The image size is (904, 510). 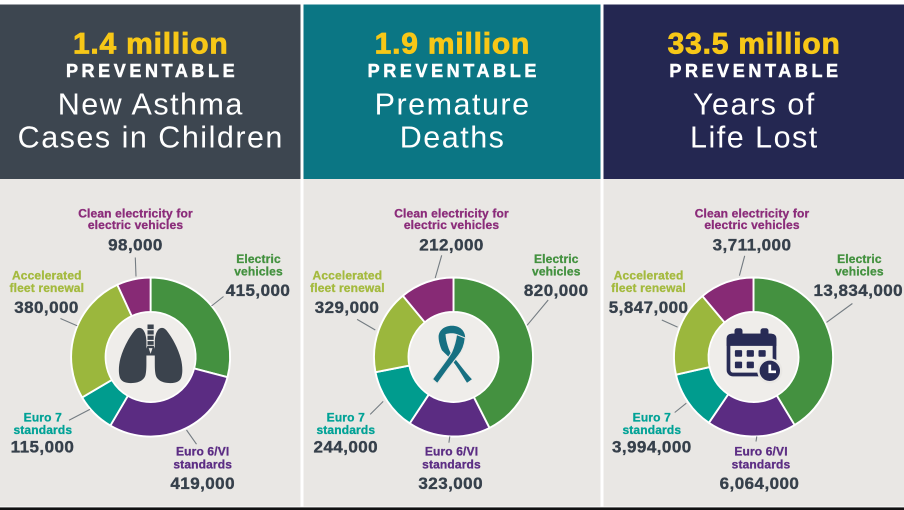 I want to click on svg-text: 380,000, so click(x=46, y=307).